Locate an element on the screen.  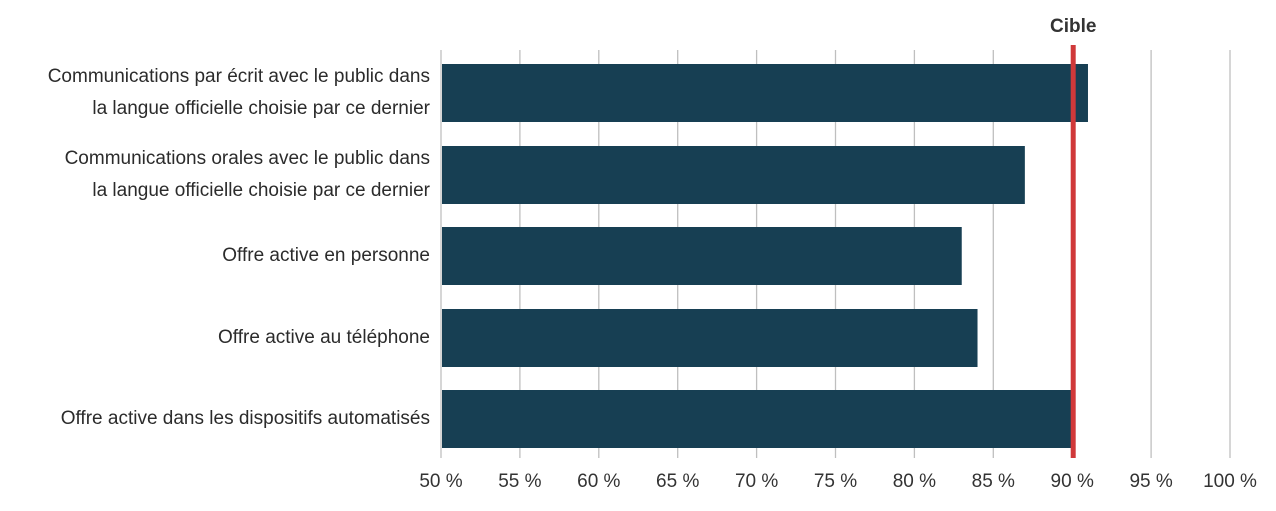
x-tick-label: 65 % is located at coordinates (677, 481).